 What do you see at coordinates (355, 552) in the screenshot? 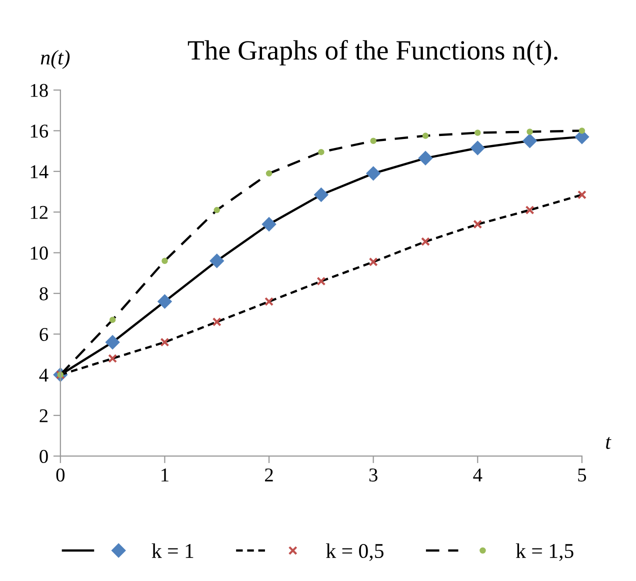
I see `legend-label: k = 0,5` at bounding box center [355, 552].